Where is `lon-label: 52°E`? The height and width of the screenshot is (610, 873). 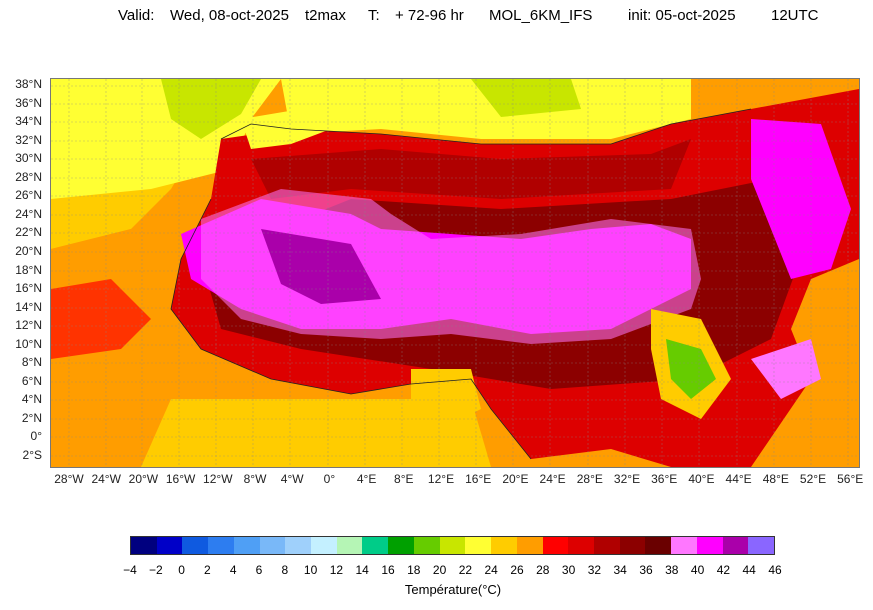
lon-label: 52°E is located at coordinates (813, 479).